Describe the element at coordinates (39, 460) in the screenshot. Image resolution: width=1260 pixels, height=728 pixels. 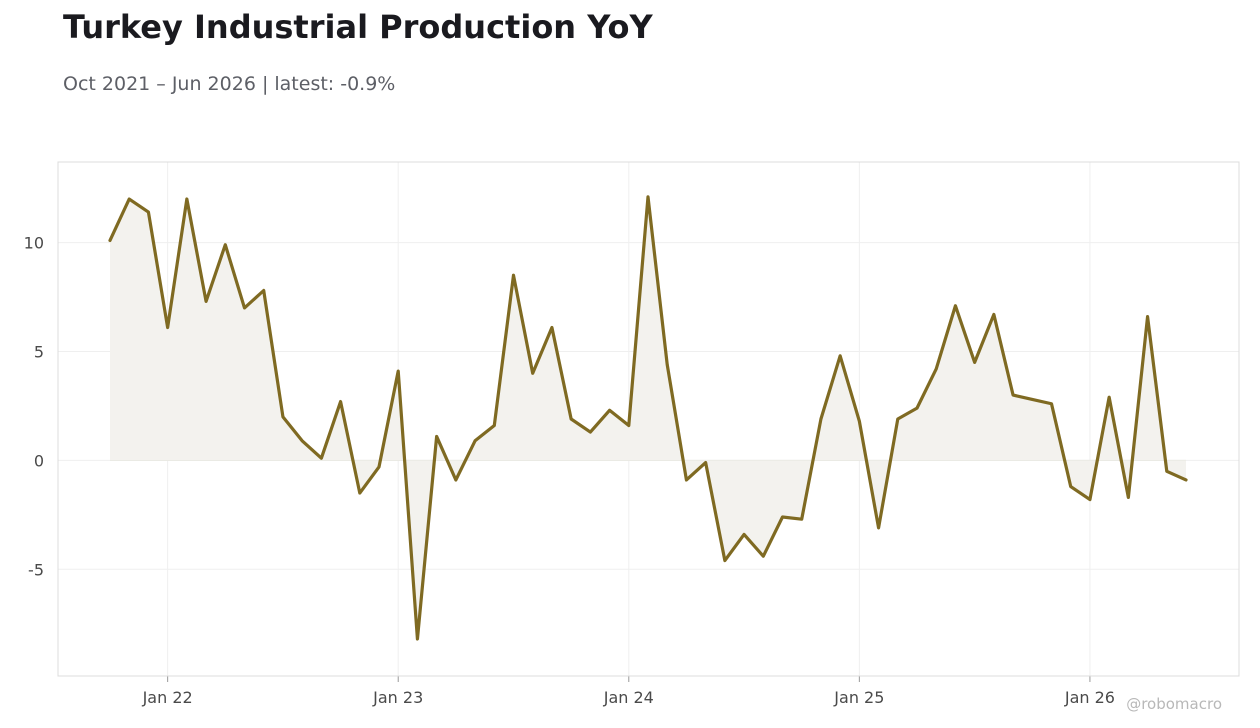
I see `y-tick-label: 0` at that location.